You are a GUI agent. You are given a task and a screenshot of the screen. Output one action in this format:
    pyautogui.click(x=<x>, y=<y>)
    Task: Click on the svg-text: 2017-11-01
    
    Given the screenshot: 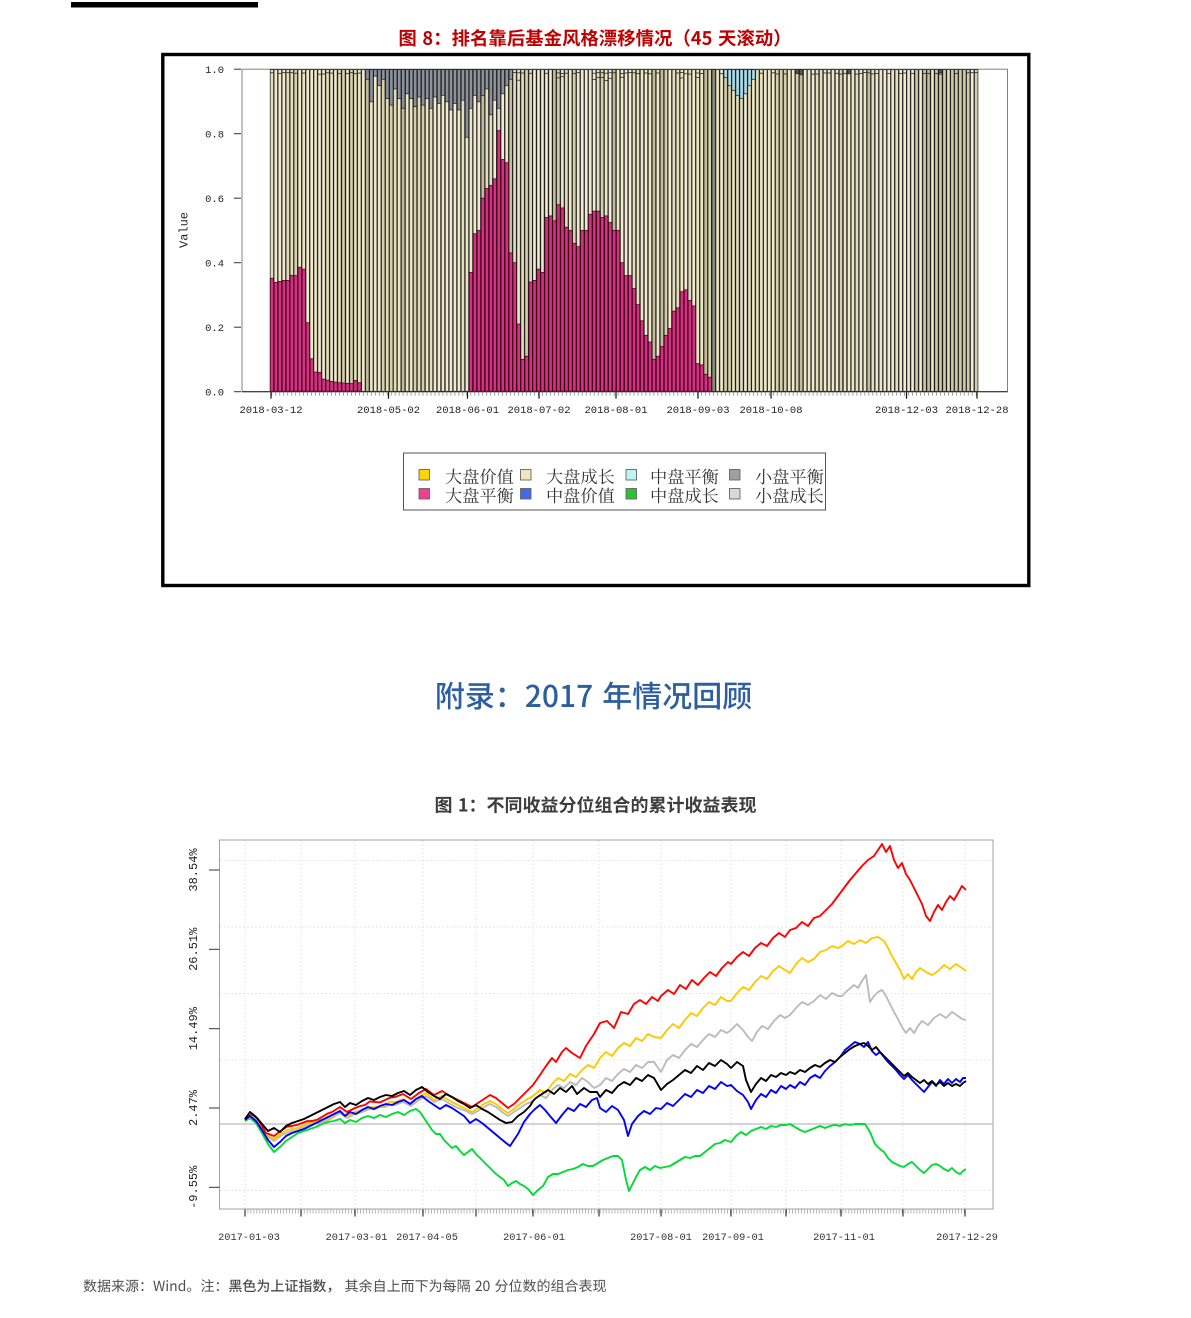 What is the action you would take?
    pyautogui.click(x=844, y=1238)
    